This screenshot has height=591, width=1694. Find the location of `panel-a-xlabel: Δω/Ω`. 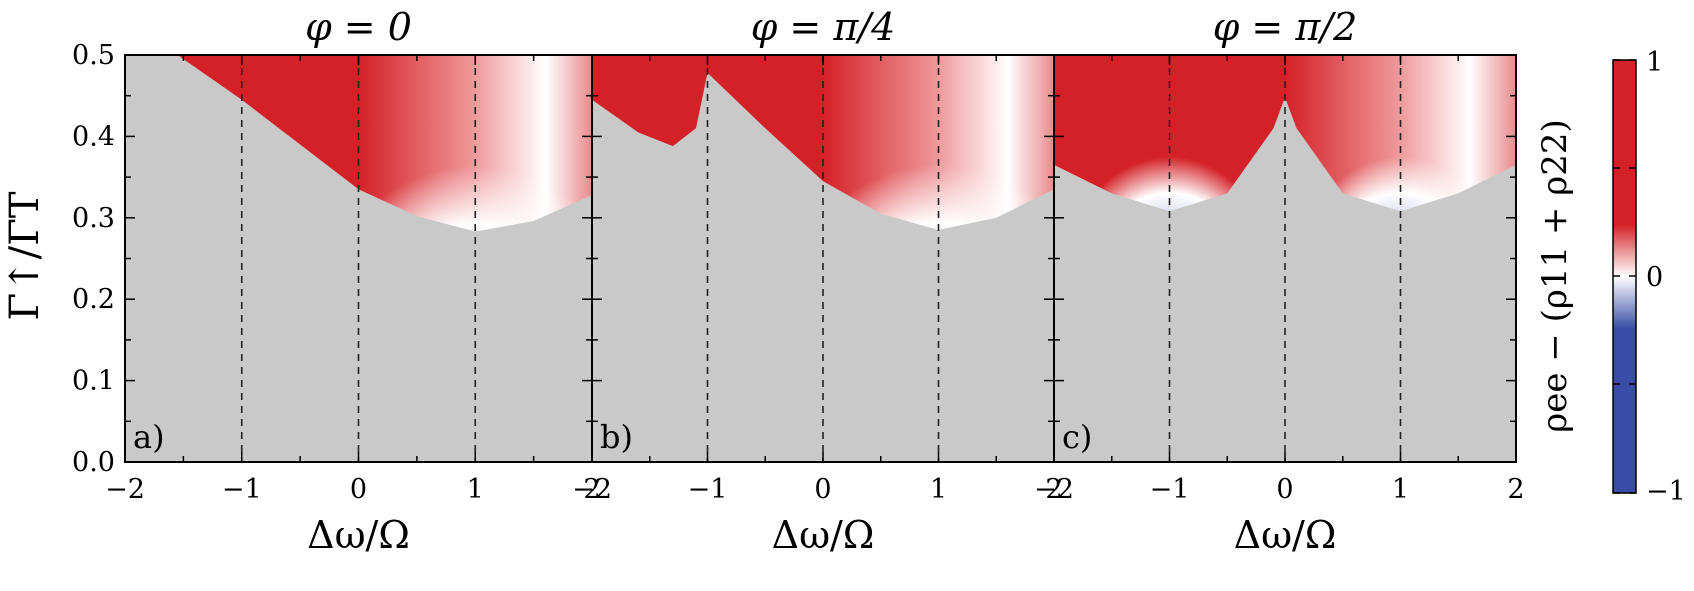

panel-a-xlabel: Δω/Ω is located at coordinates (358, 535).